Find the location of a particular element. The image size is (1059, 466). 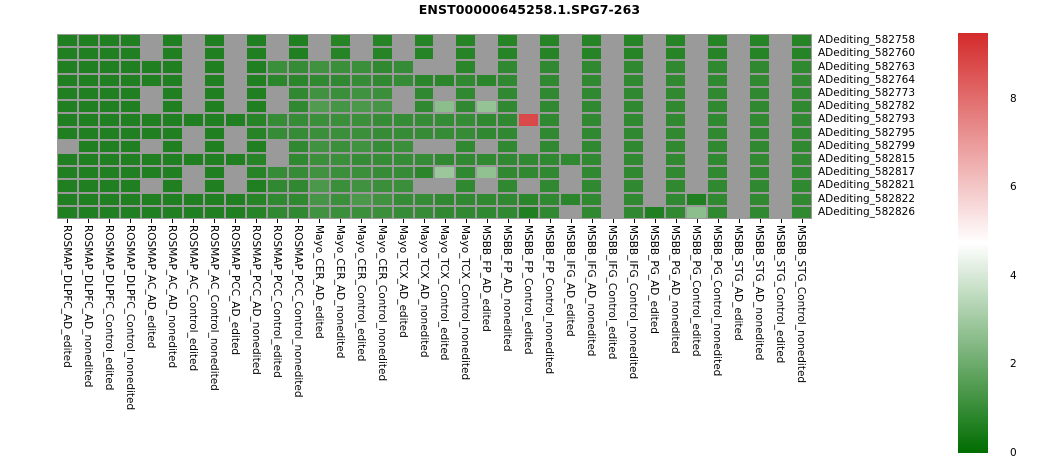

page-title: ENST00000645258.1.SPG7-263 is located at coordinates (529, 9).